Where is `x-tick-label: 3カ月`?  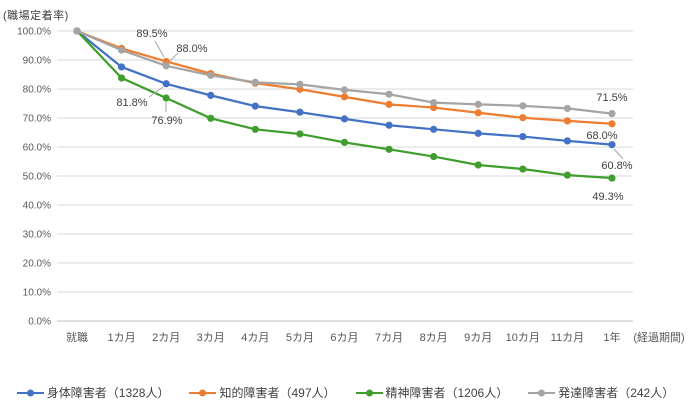 x-tick-label: 3カ月 is located at coordinates (211, 337).